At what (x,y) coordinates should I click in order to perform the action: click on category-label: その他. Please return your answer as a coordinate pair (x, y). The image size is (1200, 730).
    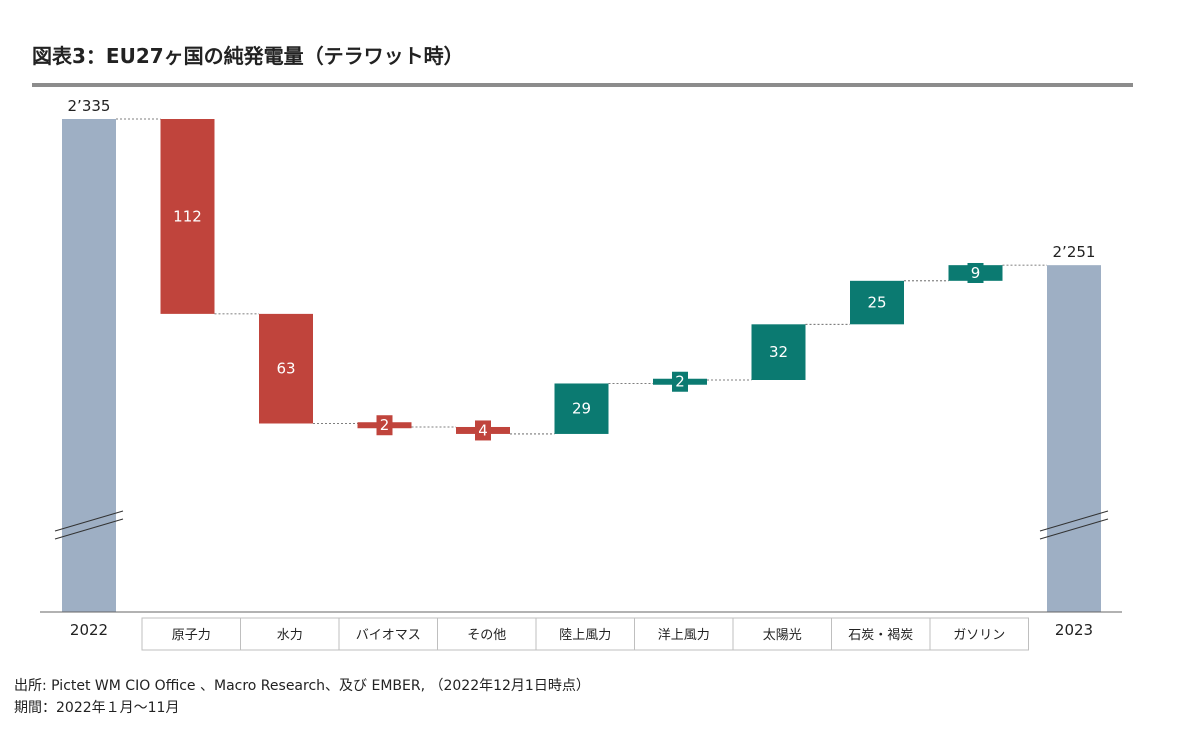
    Looking at the image, I should click on (486, 635).